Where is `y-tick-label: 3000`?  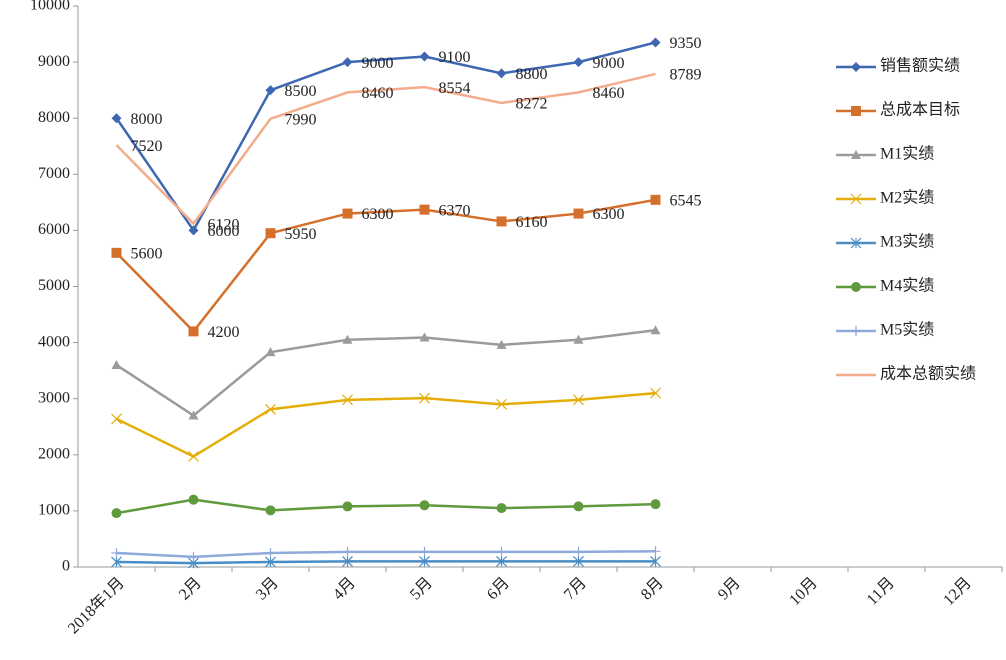
y-tick-label: 3000 is located at coordinates (54, 397).